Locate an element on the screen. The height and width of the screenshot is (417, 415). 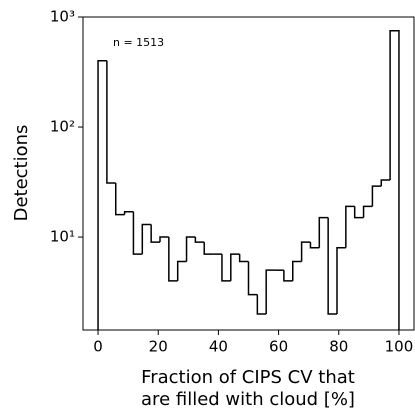
x-tick-label: 60 is located at coordinates (278, 347).